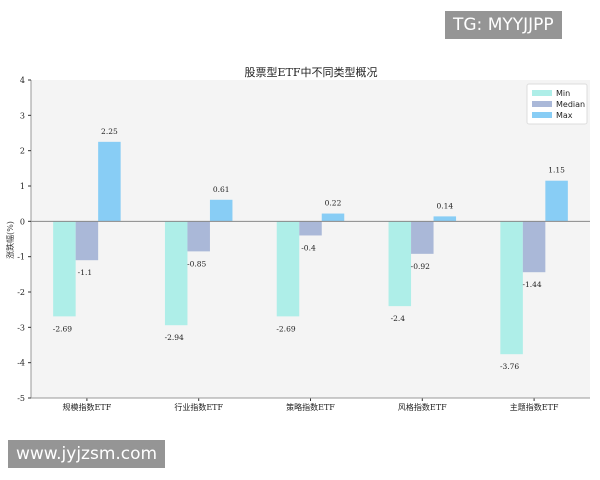 The height and width of the screenshot is (480, 600). I want to click on legend: Min Median Max, so click(557, 104).